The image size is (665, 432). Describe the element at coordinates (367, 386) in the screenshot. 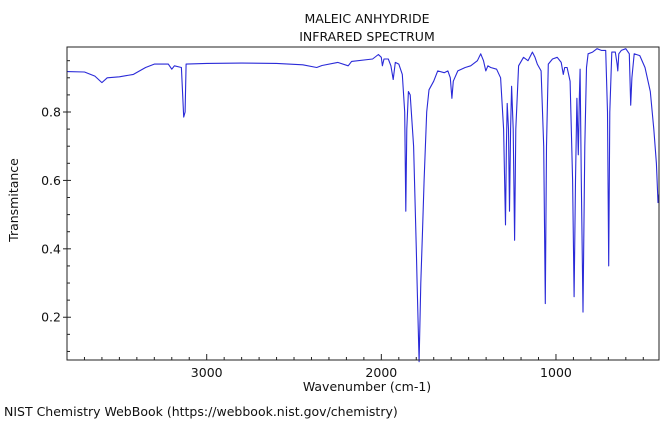

I see `x-axis-label: Wavenumber (cm-1)` at that location.